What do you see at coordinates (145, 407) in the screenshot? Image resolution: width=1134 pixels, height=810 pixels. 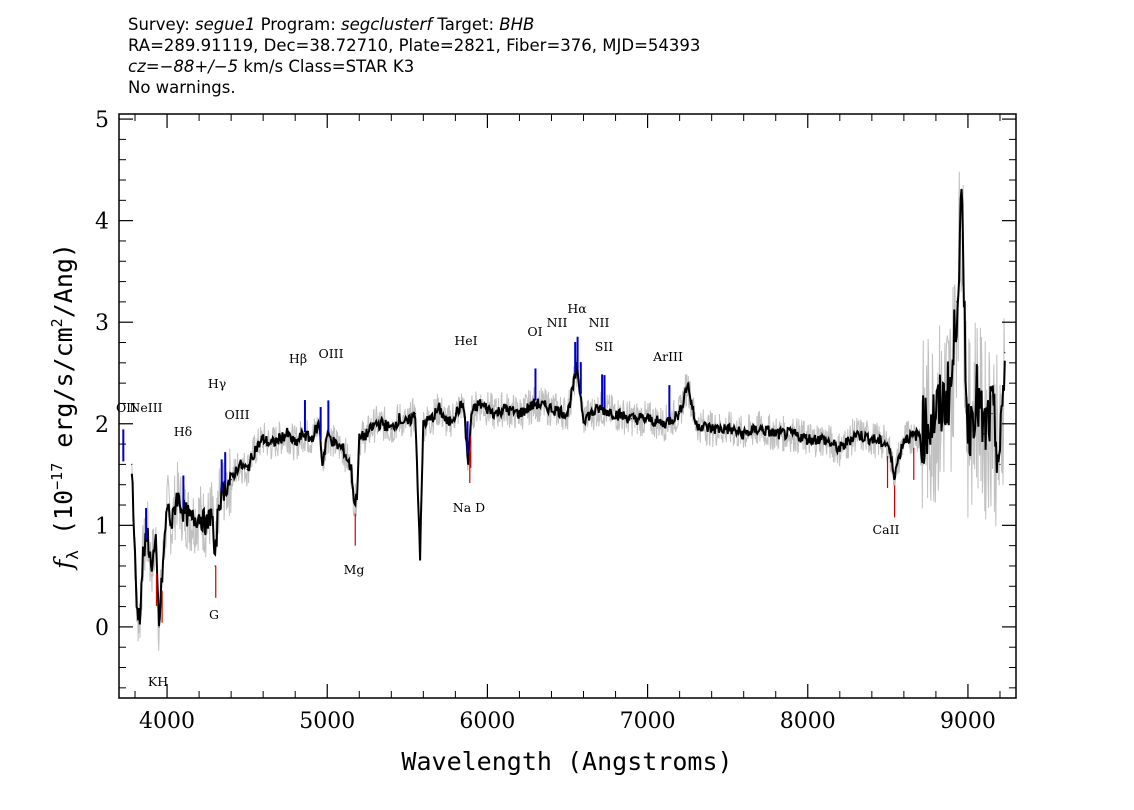 I see `line-label-neiii: NeIII` at bounding box center [145, 407].